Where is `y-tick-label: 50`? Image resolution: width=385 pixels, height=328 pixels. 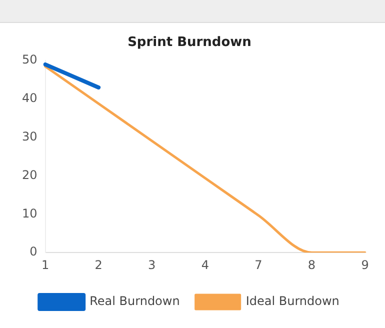
y-tick-label: 50 is located at coordinates (30, 59).